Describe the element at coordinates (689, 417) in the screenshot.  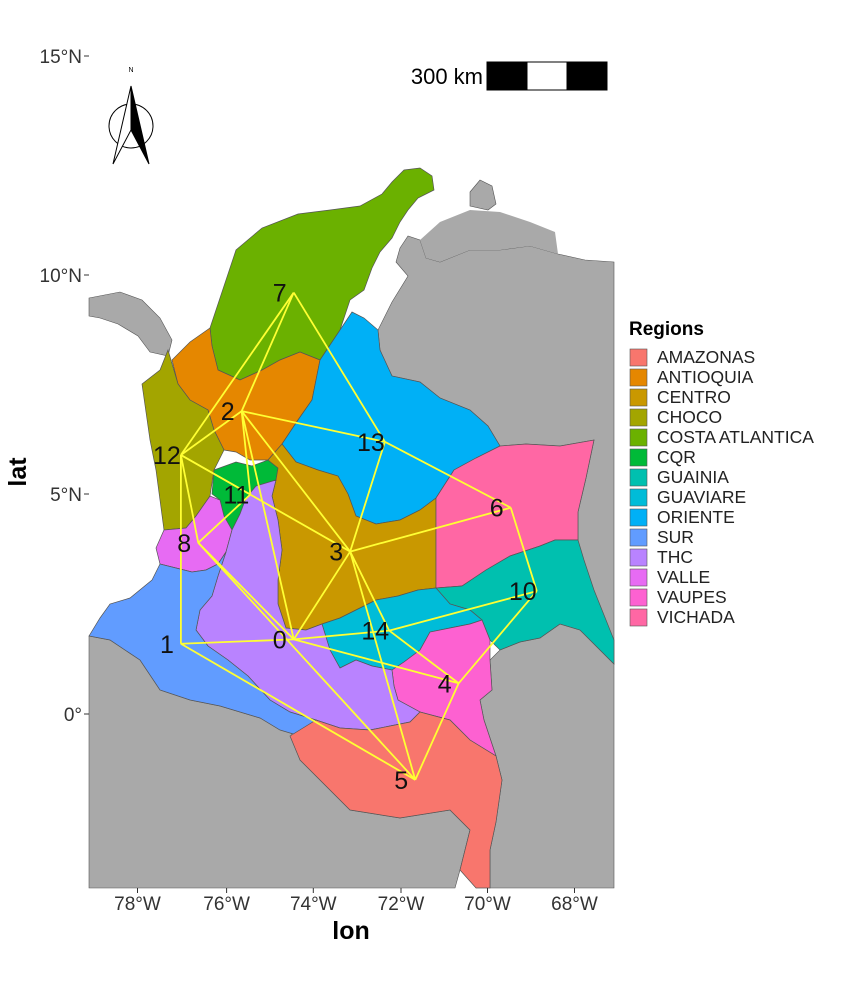
I see `legend-label: CHOCO` at that location.